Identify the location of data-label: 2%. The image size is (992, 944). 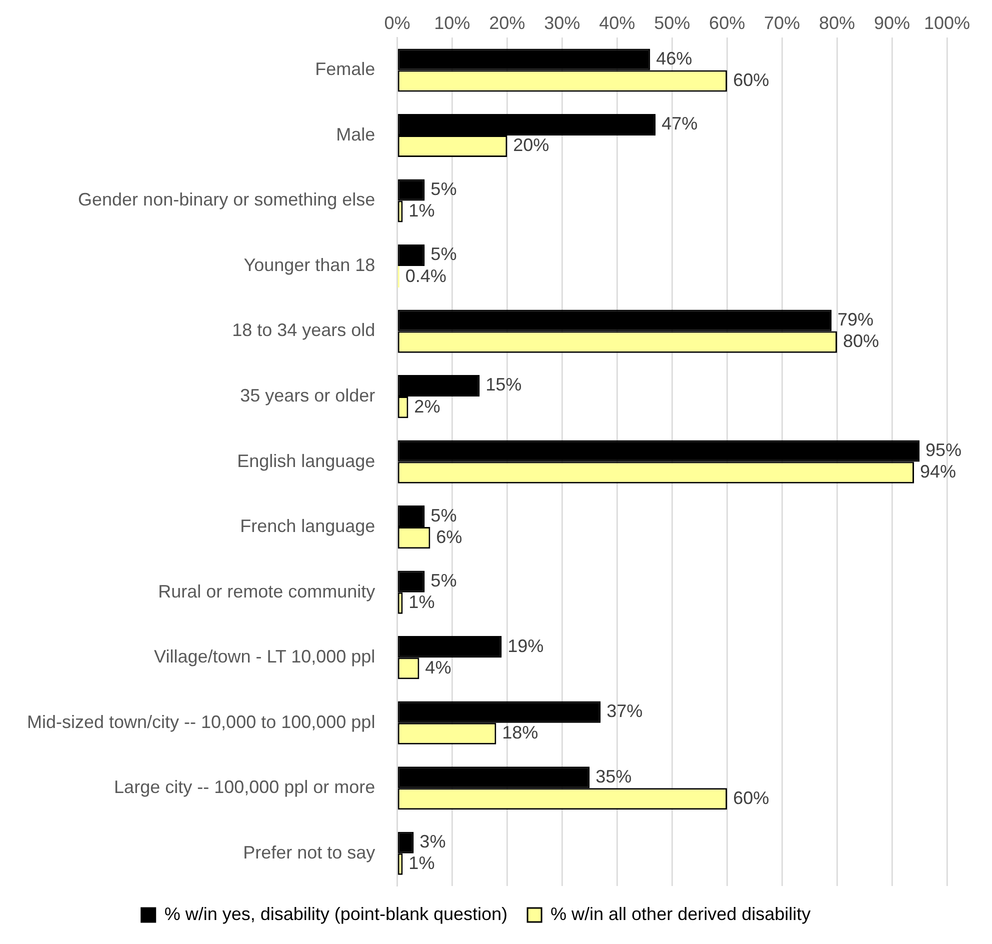
(427, 406).